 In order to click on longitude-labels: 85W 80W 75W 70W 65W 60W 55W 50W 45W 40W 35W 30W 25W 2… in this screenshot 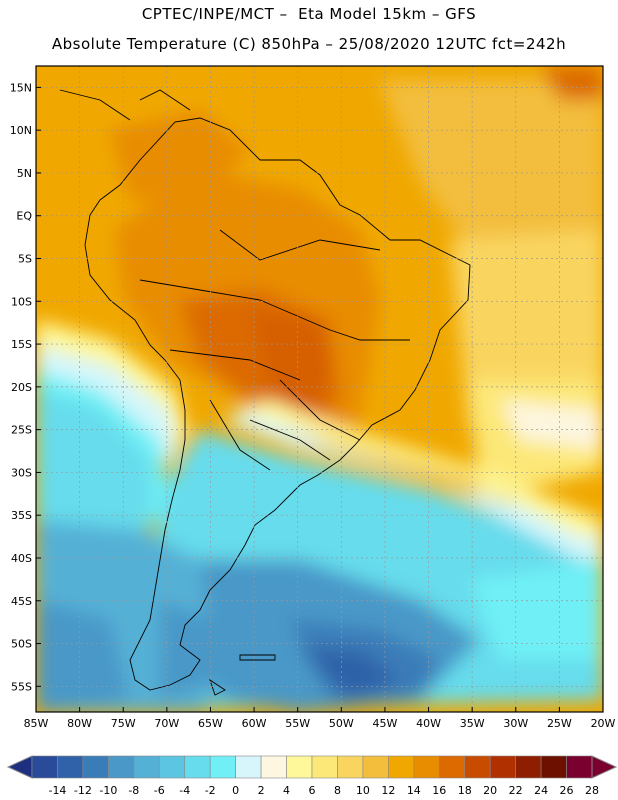, I will do `click(320, 718)`.